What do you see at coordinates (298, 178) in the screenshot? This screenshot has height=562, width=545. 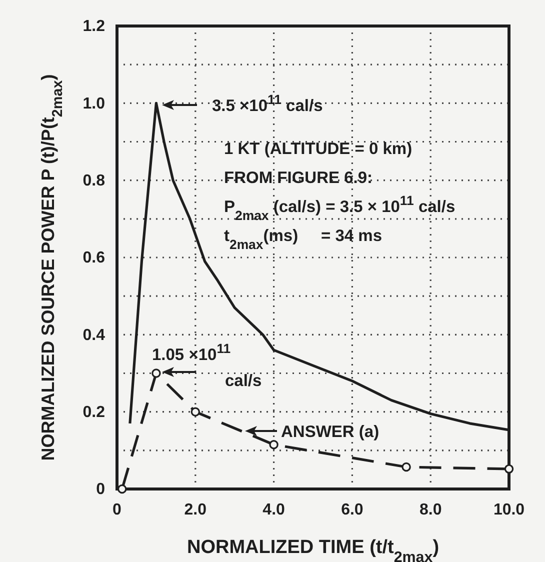 I see `annotation: FROM FIGURE 6.9:` at bounding box center [298, 178].